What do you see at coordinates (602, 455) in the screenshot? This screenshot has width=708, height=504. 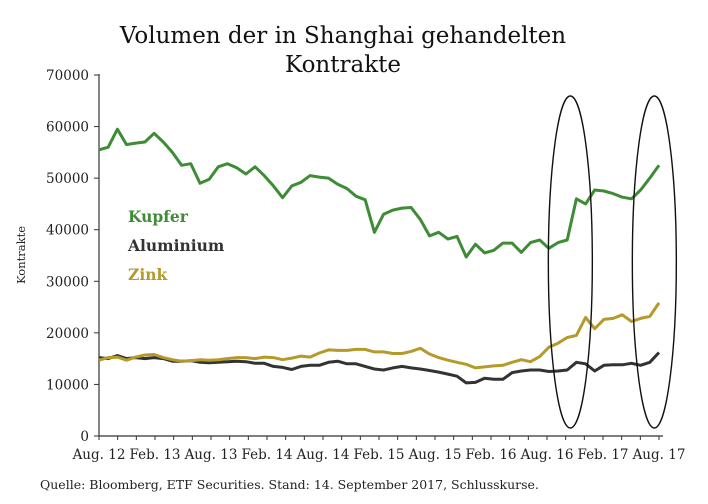 I see `x-tick-label: Feb. 17` at bounding box center [602, 455].